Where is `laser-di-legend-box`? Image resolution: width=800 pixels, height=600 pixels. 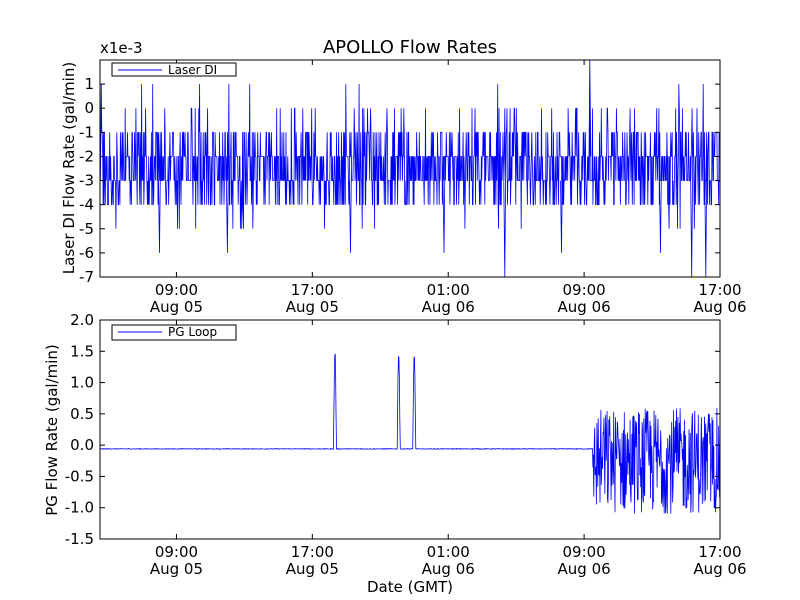 laser-di-legend-box is located at coordinates (174, 69).